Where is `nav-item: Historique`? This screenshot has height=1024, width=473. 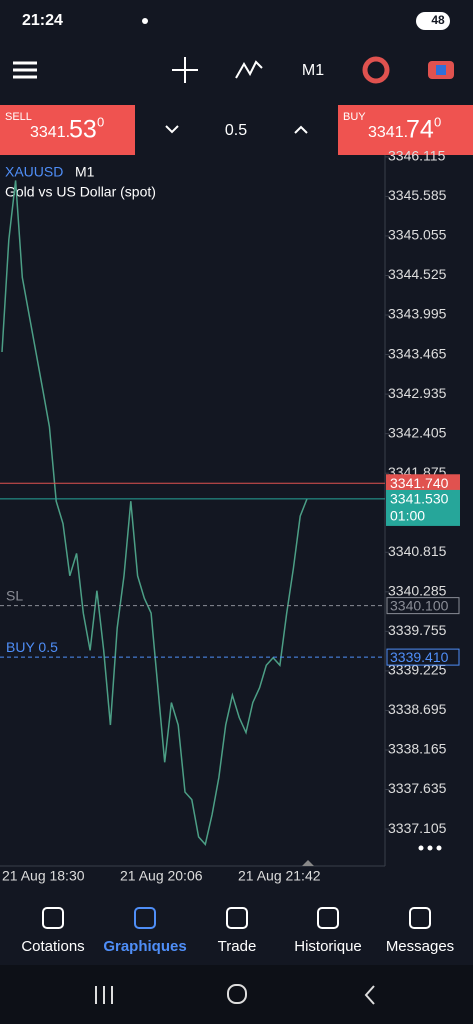
nav-item: Historique is located at coordinates (328, 946).